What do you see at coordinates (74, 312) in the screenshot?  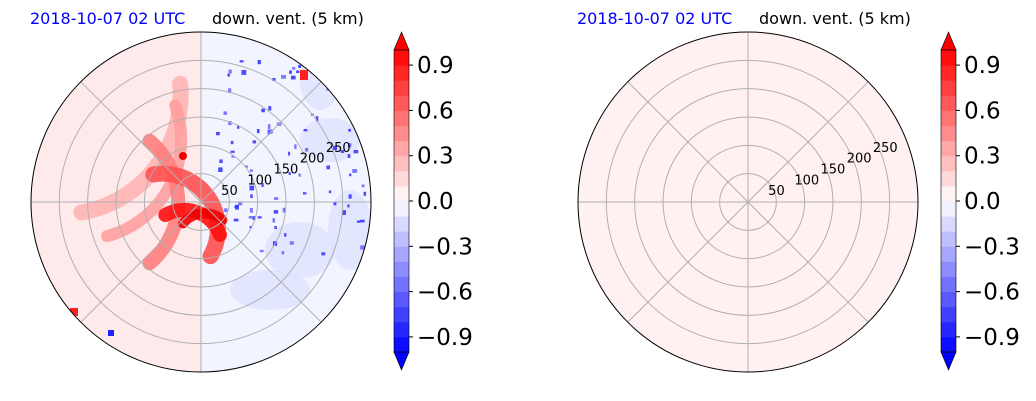 I see `left-field-edge-artifact` at bounding box center [74, 312].